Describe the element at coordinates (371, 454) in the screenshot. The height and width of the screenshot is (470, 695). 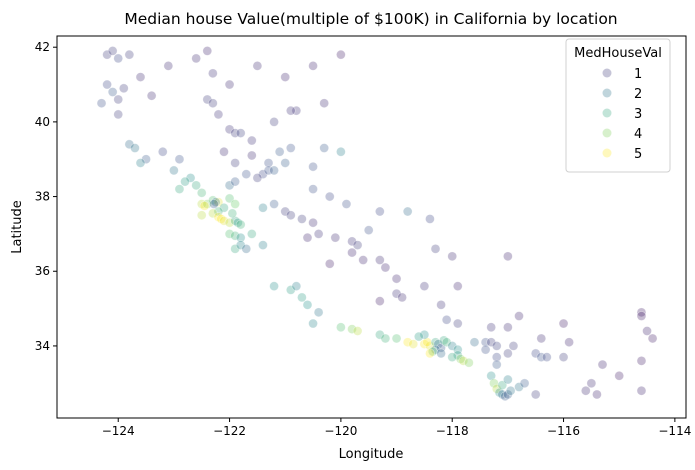
I see `x-axis-label: Longitude` at that location.